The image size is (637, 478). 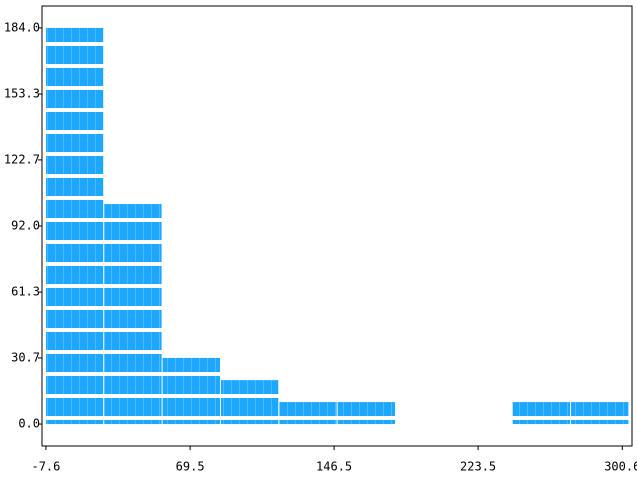 What do you see at coordinates (478, 467) in the screenshot?
I see `x-tick-label: 223.5` at bounding box center [478, 467].